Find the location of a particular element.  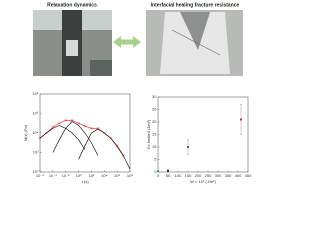

x-tick-label: 450 is located at coordinates (248, 175).